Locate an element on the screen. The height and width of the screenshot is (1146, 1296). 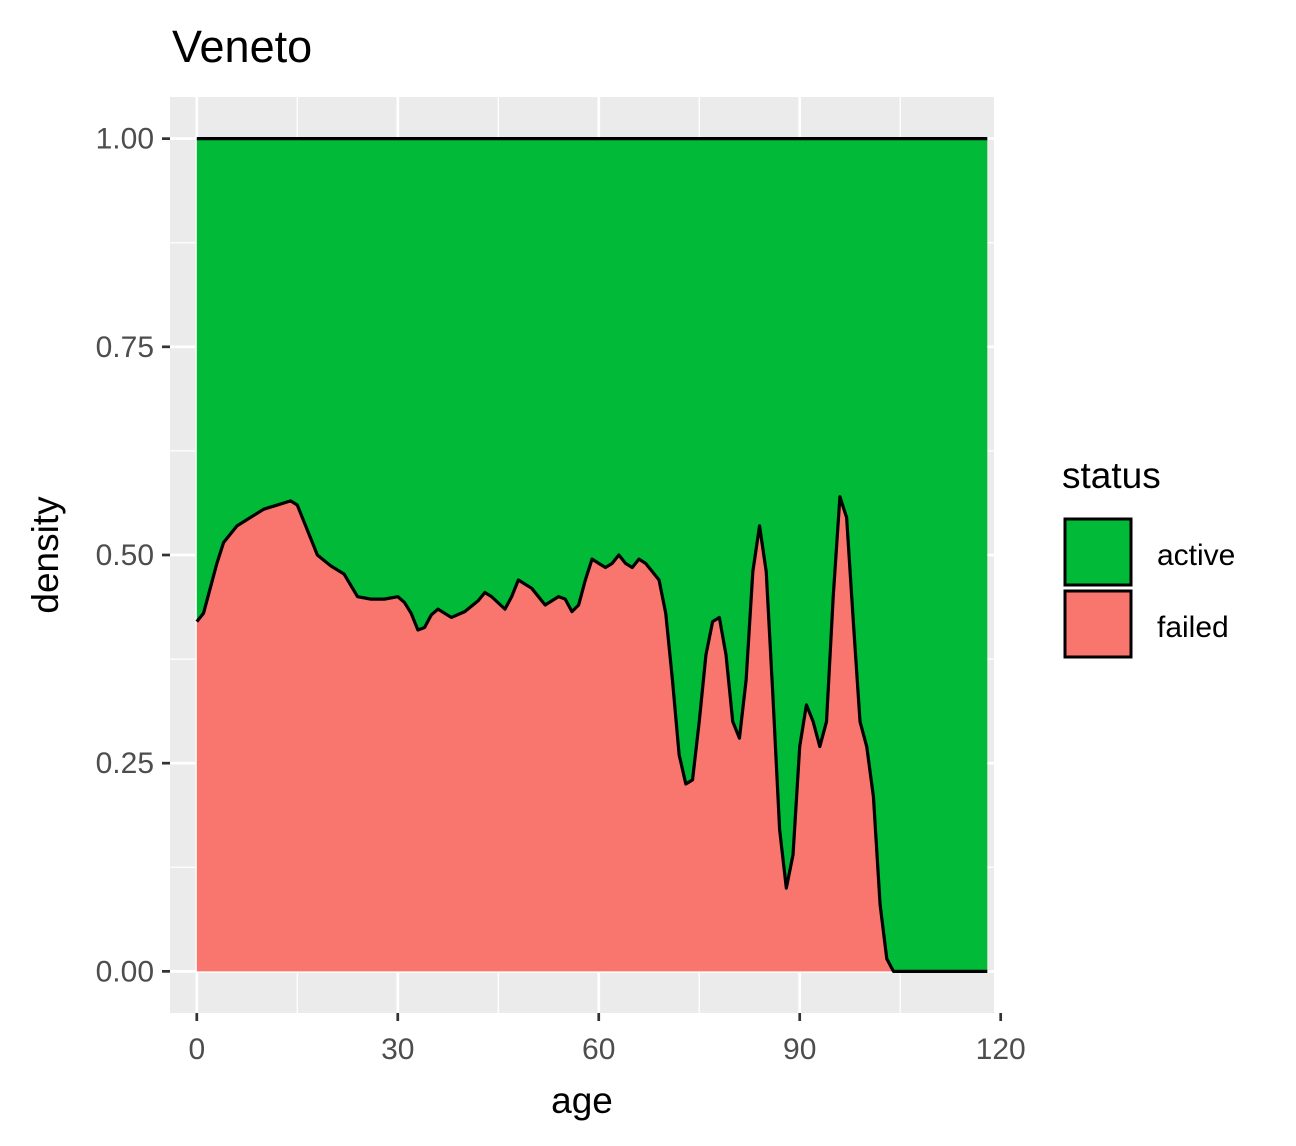
y-tick-label: 0.50 is located at coordinates (125, 555).